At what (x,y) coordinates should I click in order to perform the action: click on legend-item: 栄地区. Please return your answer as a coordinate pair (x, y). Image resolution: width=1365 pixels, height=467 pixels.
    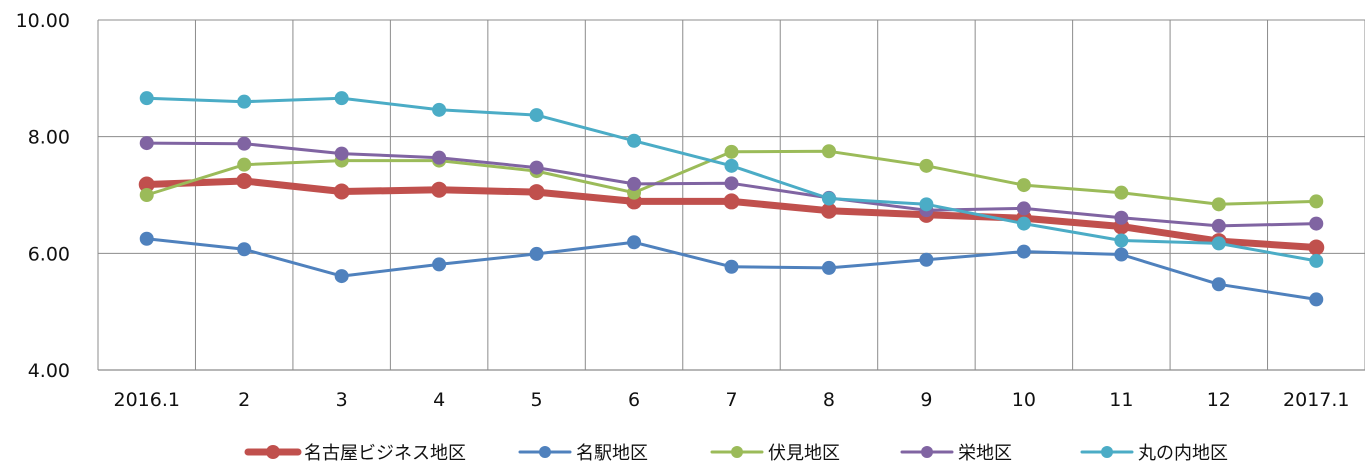
    Looking at the image, I should click on (956, 453).